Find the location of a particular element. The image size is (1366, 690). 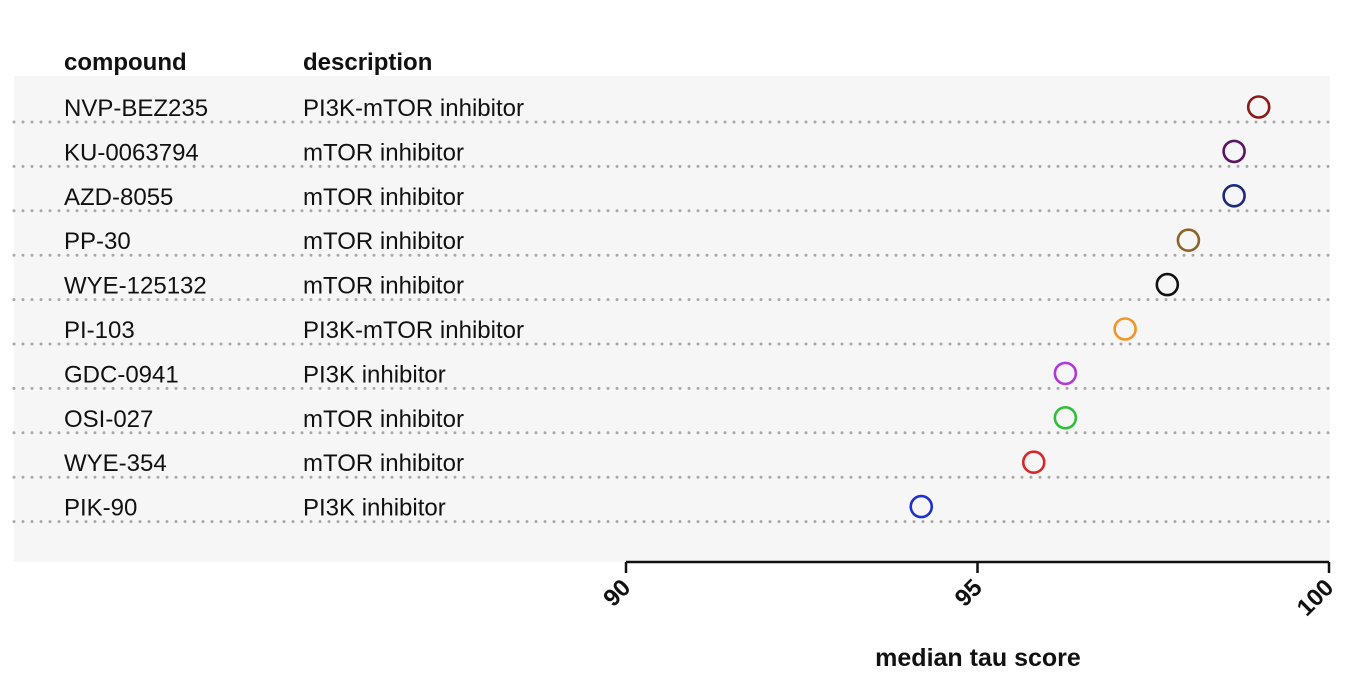

compound-label: WYE-354 is located at coordinates (115, 463).